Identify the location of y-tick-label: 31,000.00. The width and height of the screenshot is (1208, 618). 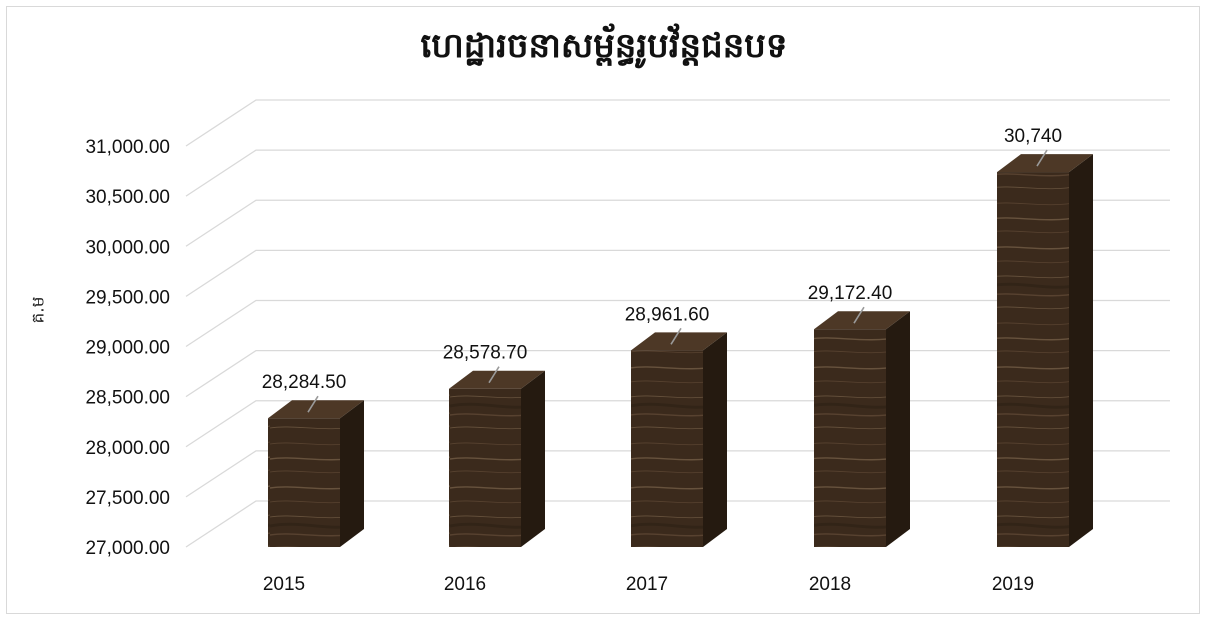
(127, 147).